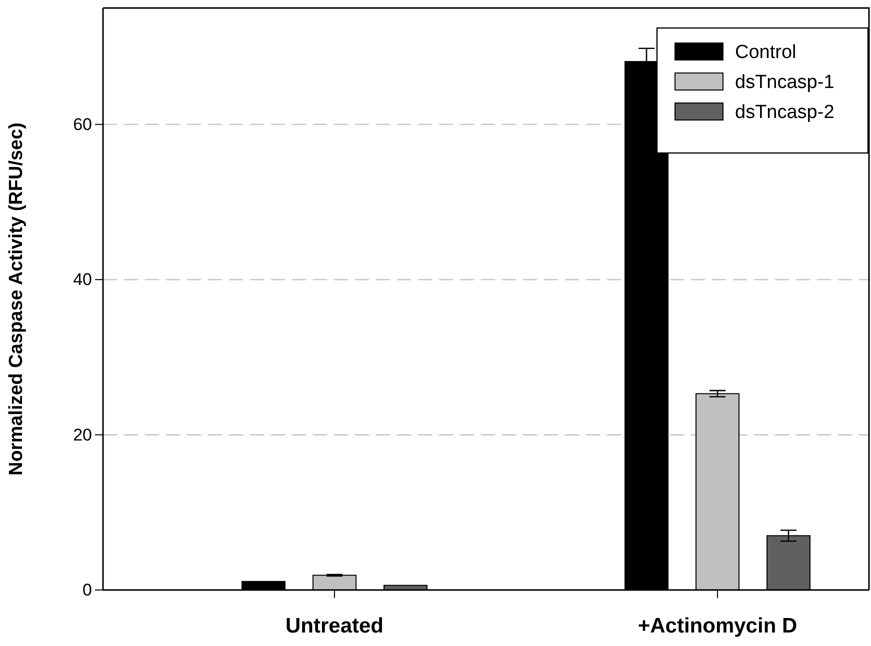  I want to click on x-tick-label: +Actinomycin D, so click(718, 626).